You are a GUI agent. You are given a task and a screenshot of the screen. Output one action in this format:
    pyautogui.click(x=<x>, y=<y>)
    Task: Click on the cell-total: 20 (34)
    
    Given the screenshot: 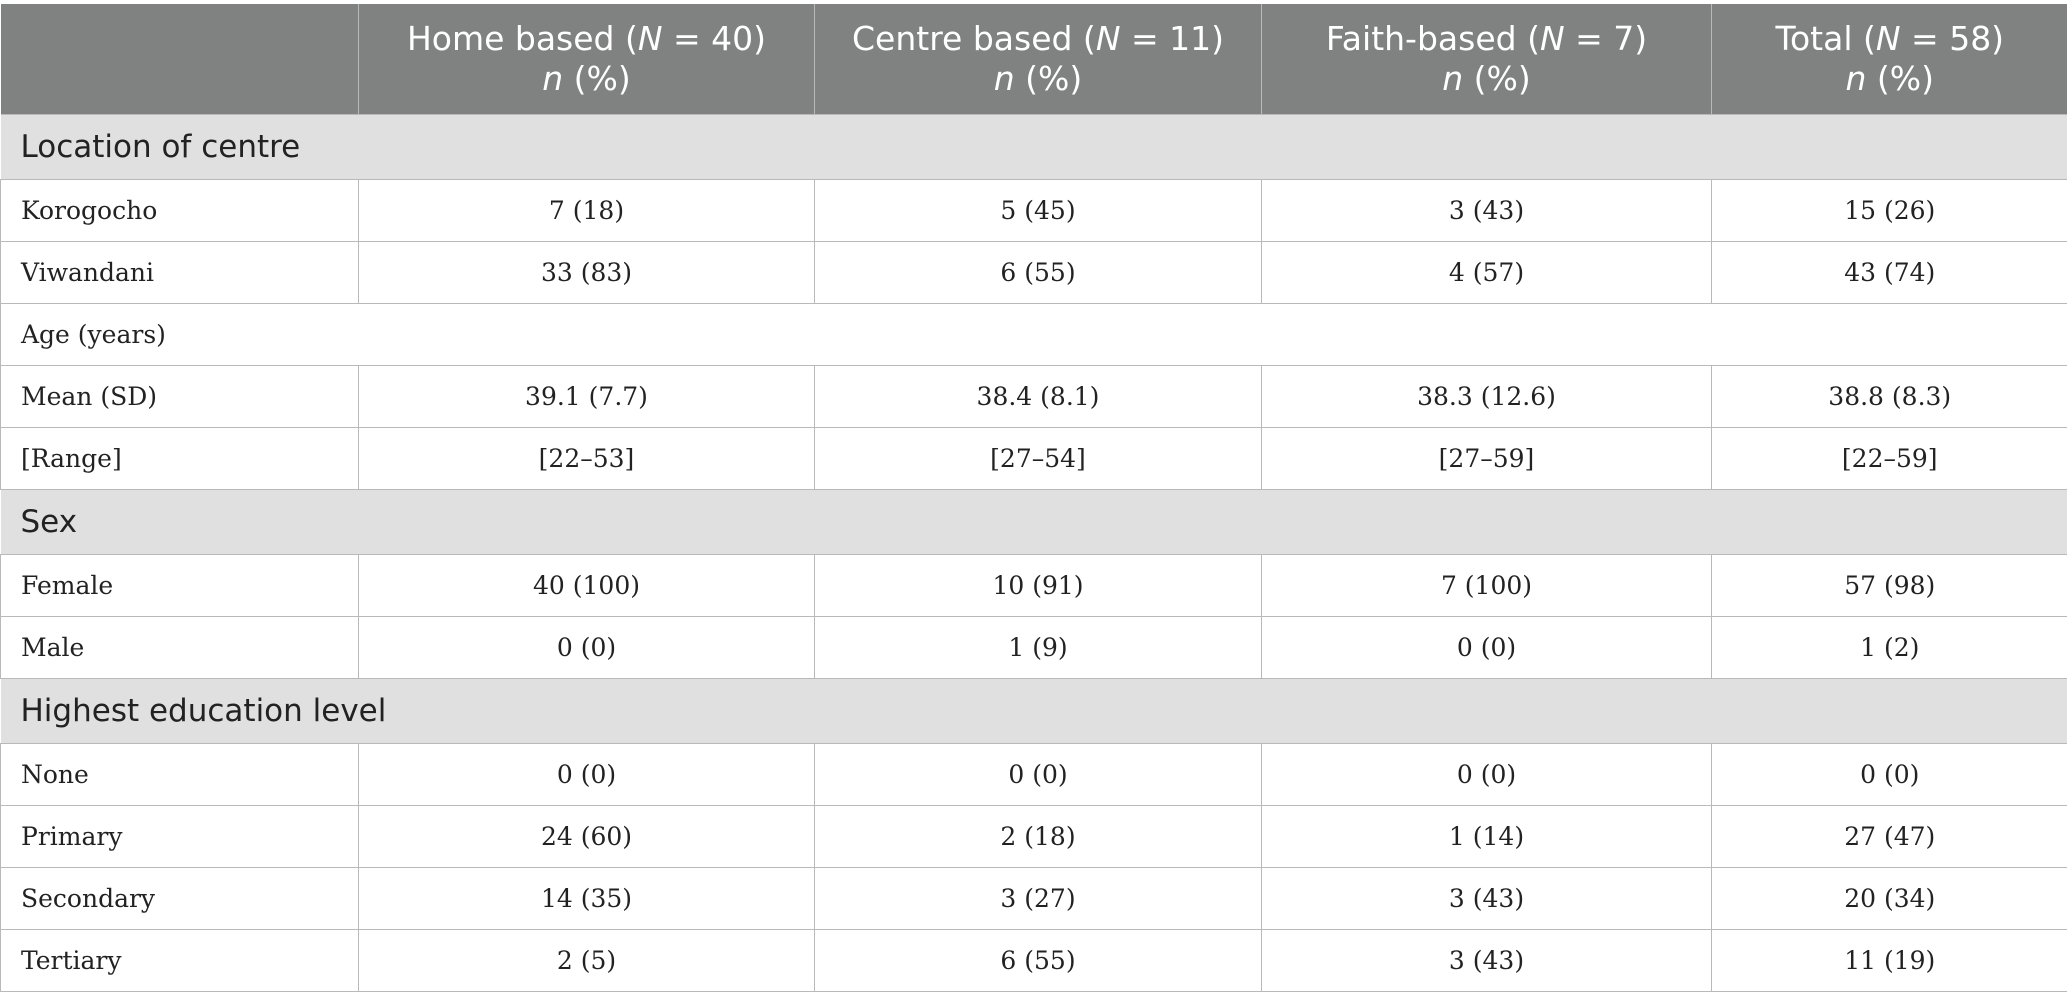 What is the action you would take?
    pyautogui.click(x=1889, y=898)
    